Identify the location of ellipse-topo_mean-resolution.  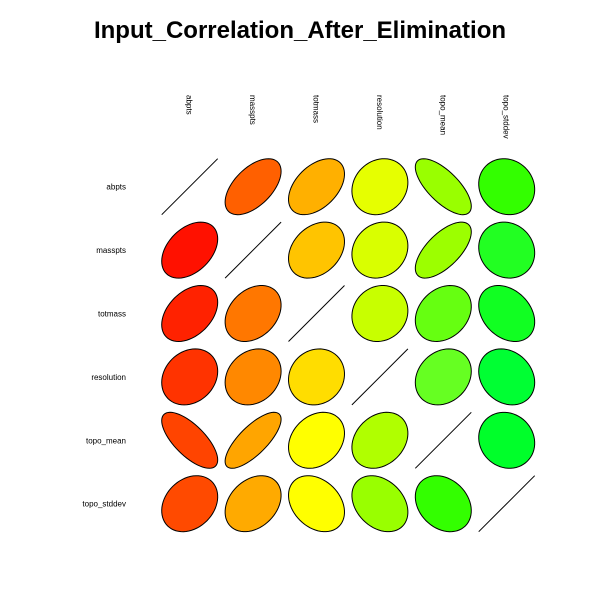
(380, 440).